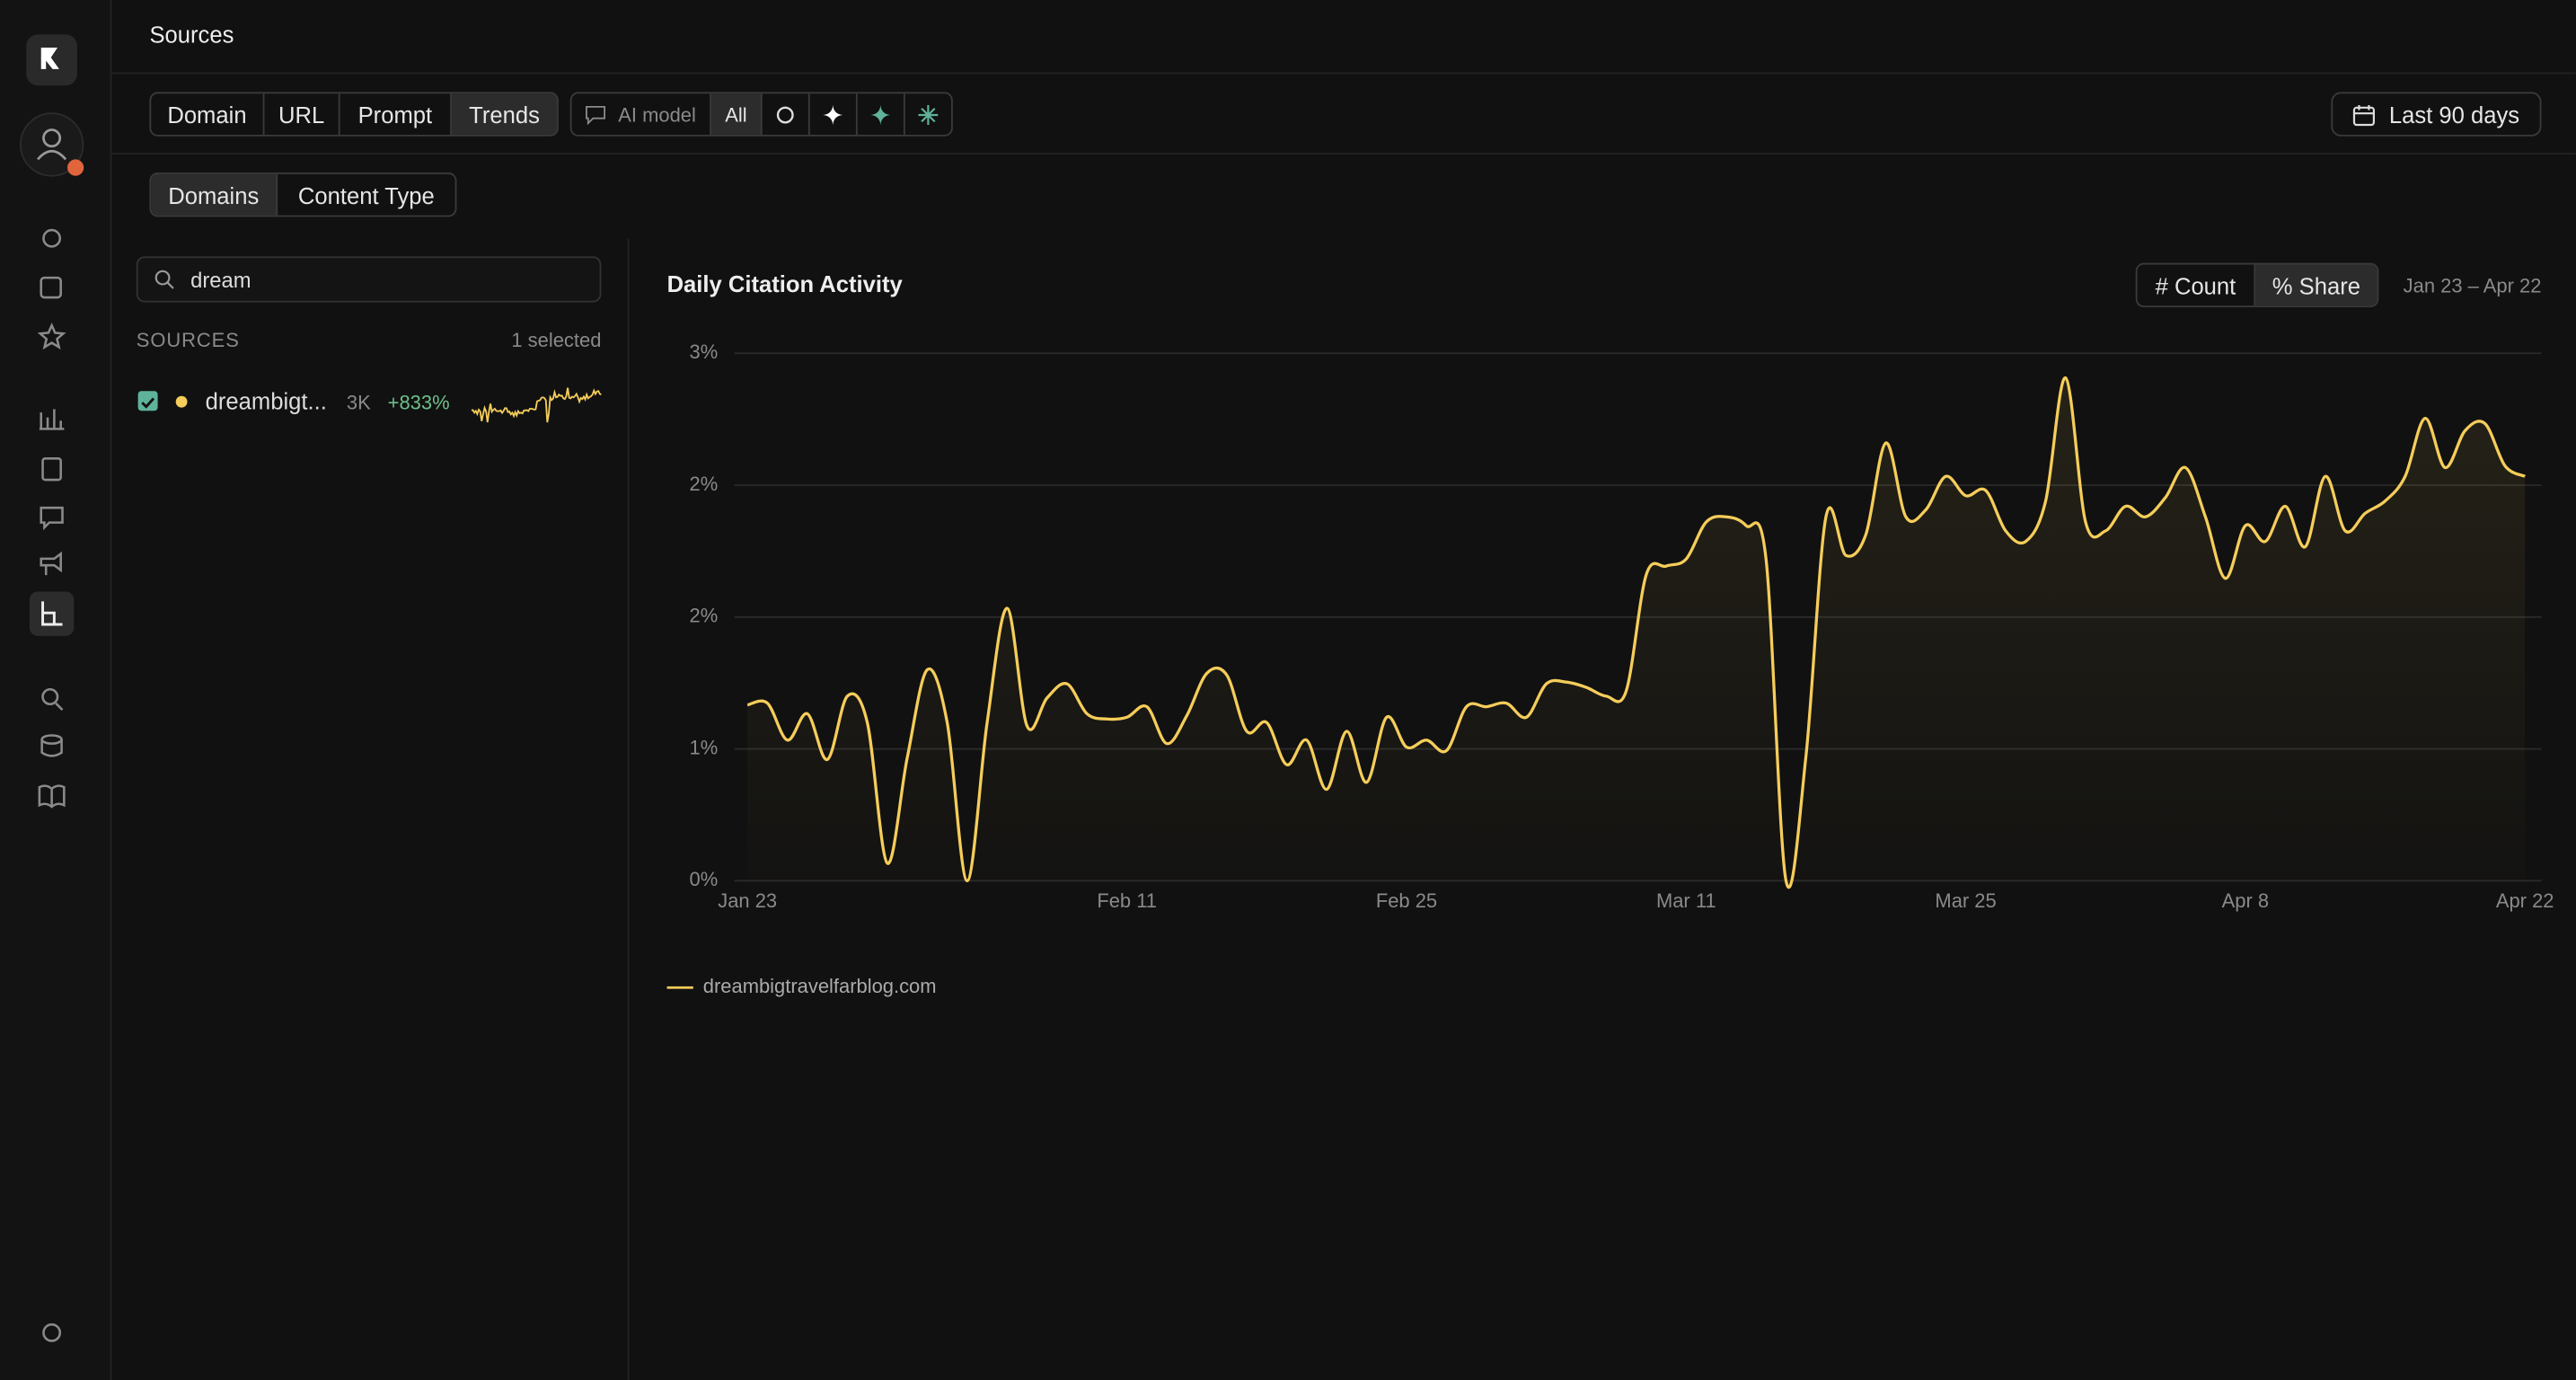 This screenshot has height=1380, width=2576. What do you see at coordinates (2197, 285) in the screenshot?
I see `toggle: # Count` at bounding box center [2197, 285].